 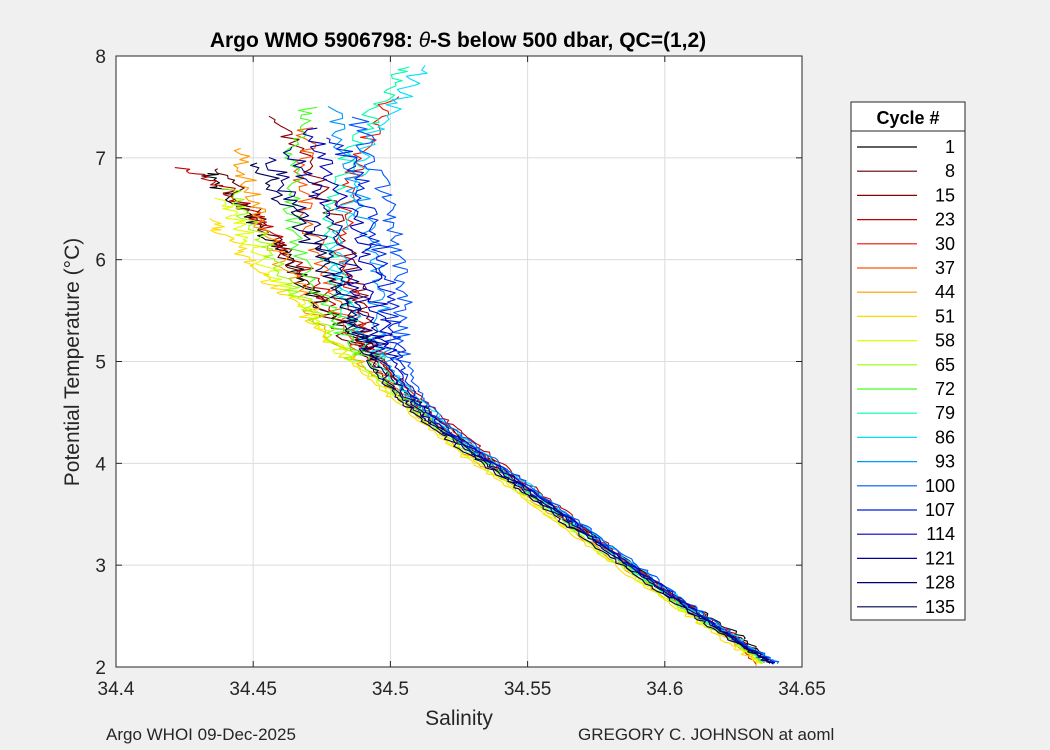 I want to click on y-tick-label: 5, so click(x=100, y=363).